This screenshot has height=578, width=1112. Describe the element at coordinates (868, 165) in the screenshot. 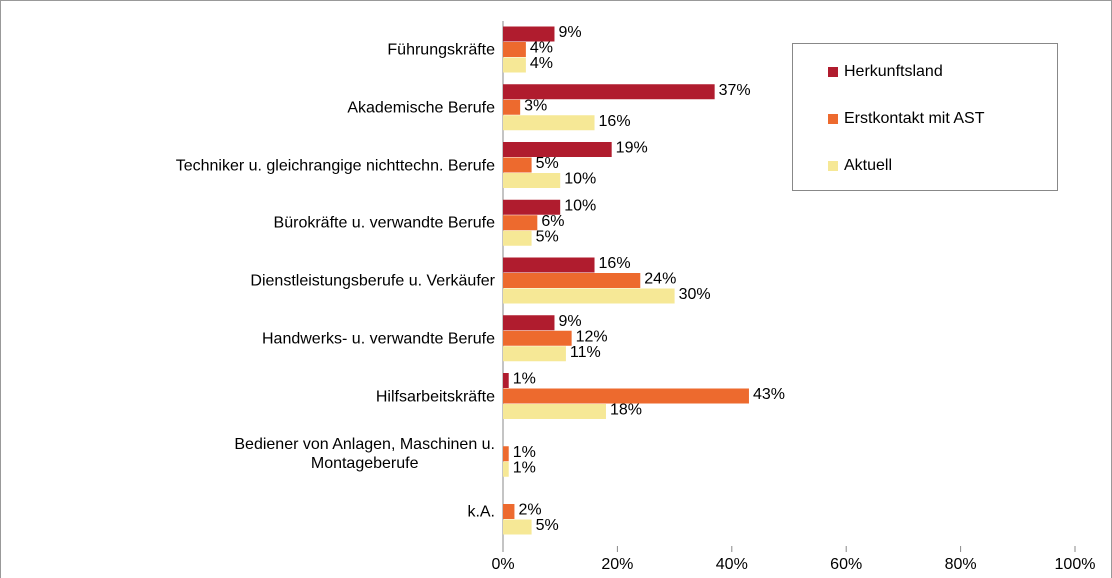

I see `legend-label: Aktuell` at that location.